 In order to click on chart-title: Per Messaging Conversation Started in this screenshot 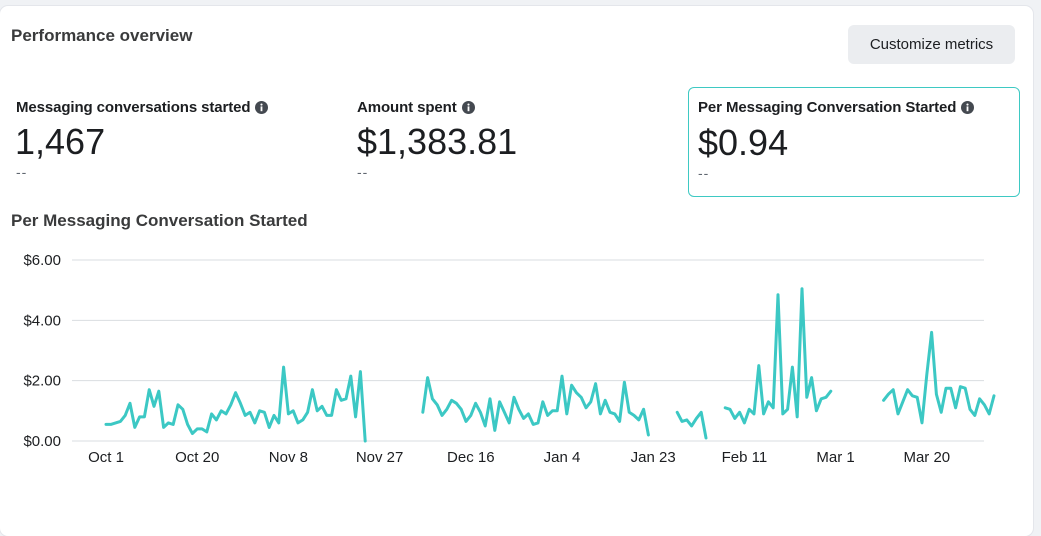, I will do `click(159, 220)`.